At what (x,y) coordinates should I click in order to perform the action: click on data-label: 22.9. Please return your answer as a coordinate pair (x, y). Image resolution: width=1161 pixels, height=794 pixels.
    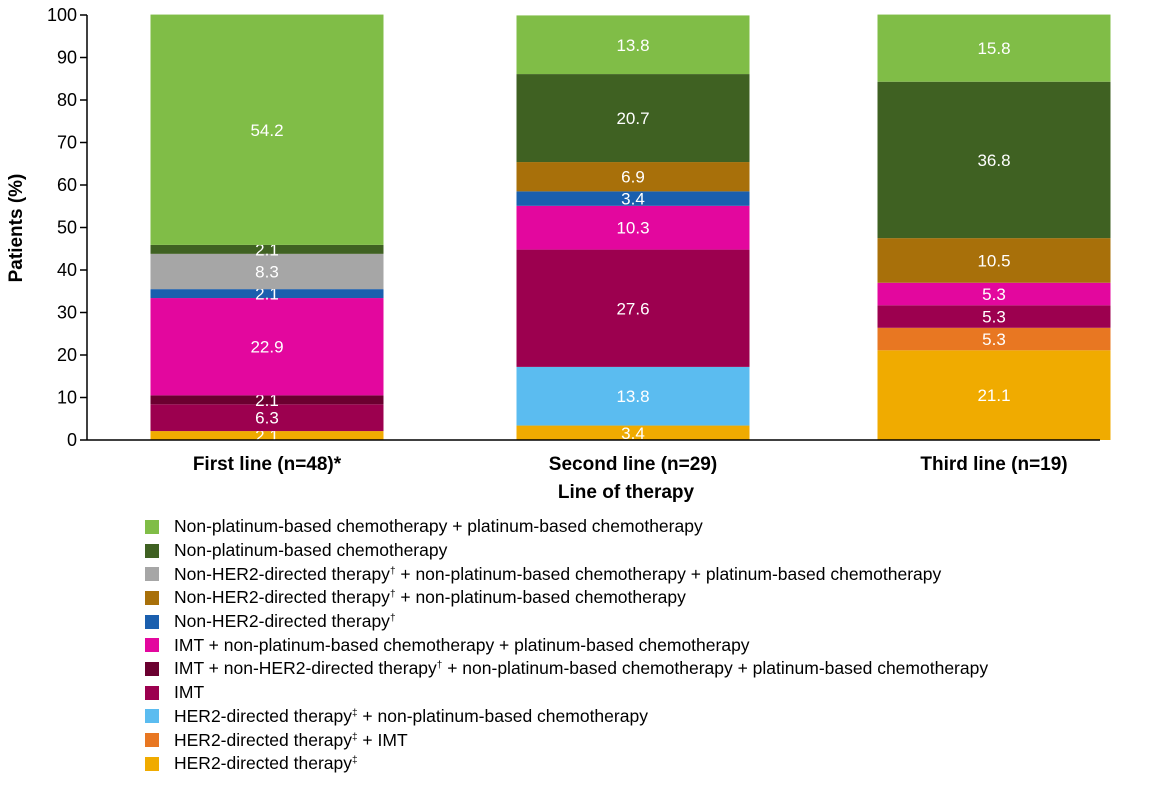
    Looking at the image, I should click on (266, 347).